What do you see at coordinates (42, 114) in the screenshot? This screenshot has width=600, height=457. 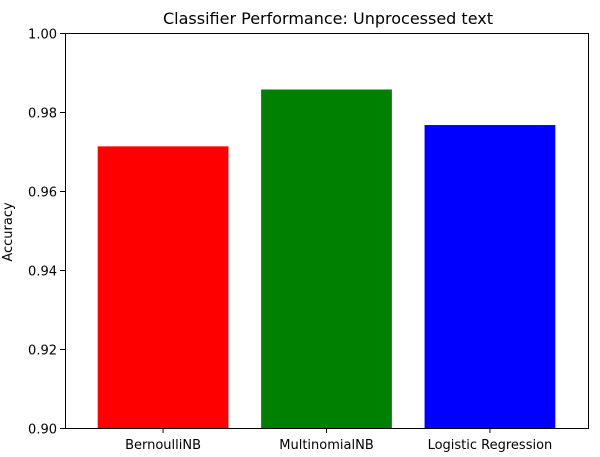 I see `y-tick-label: 0.98` at bounding box center [42, 114].